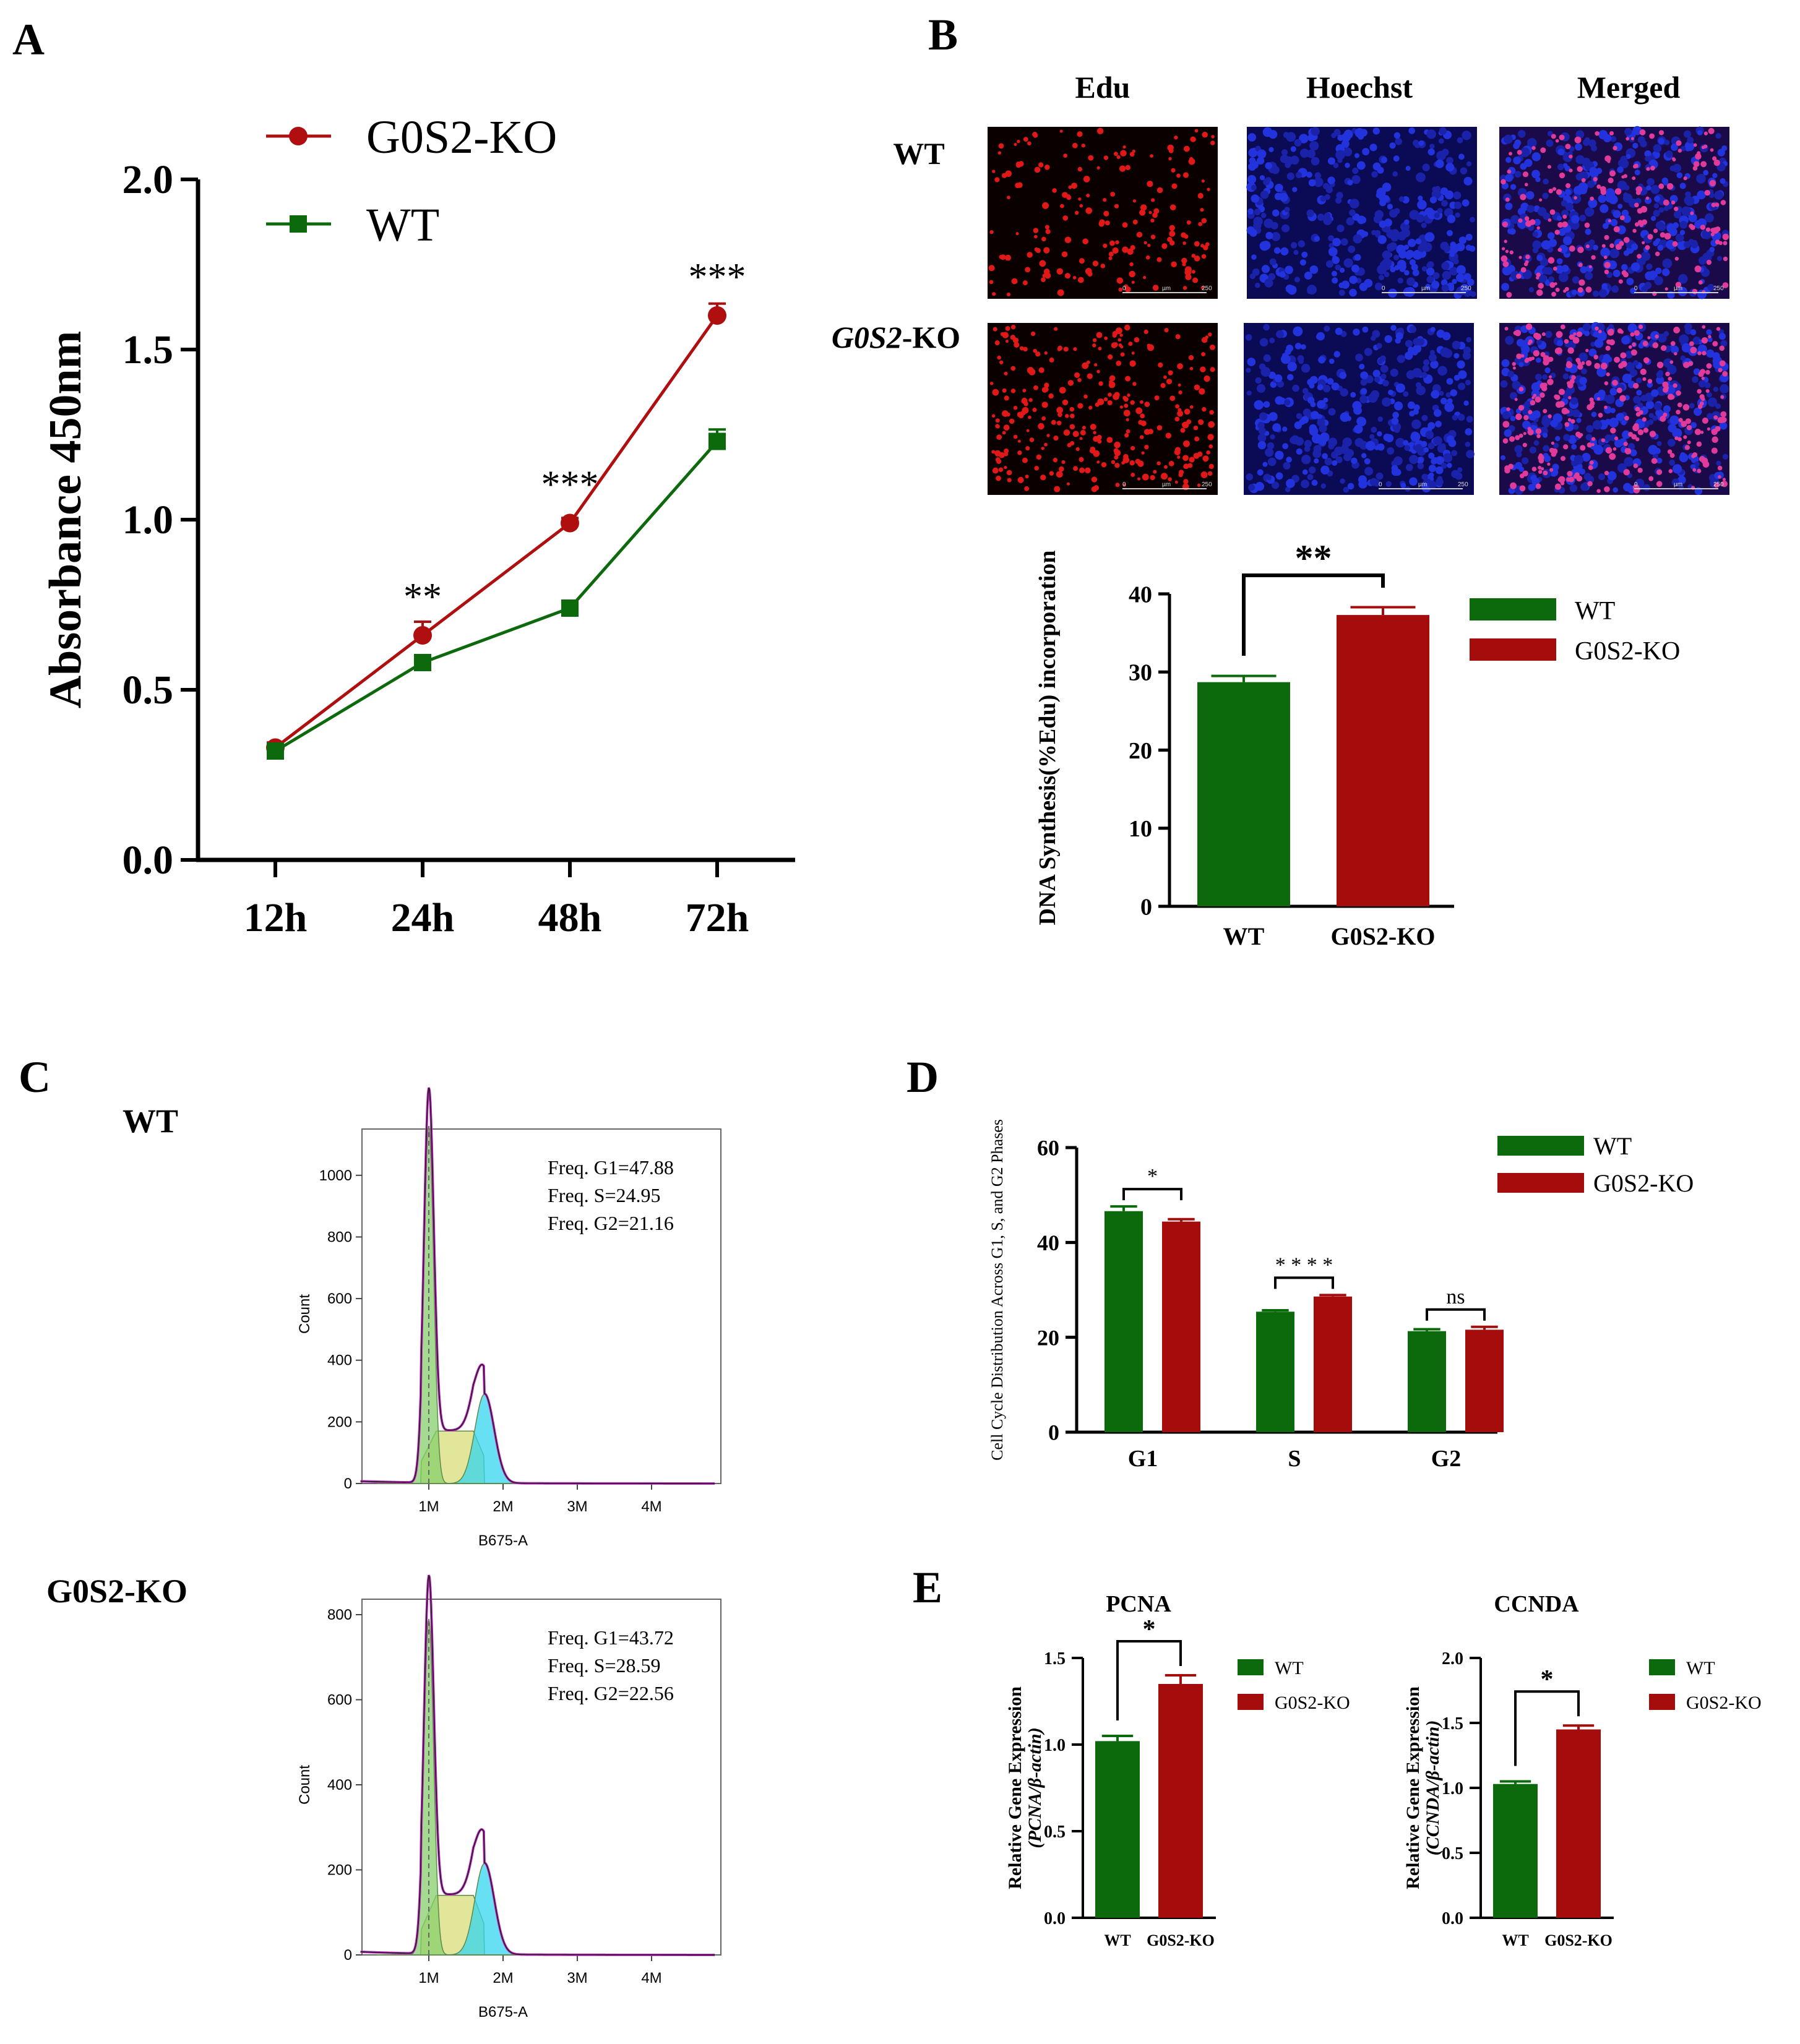 The height and width of the screenshot is (2044, 1800). What do you see at coordinates (1536, 1604) in the screenshot?
I see `e-chart-title: CCNDA` at bounding box center [1536, 1604].